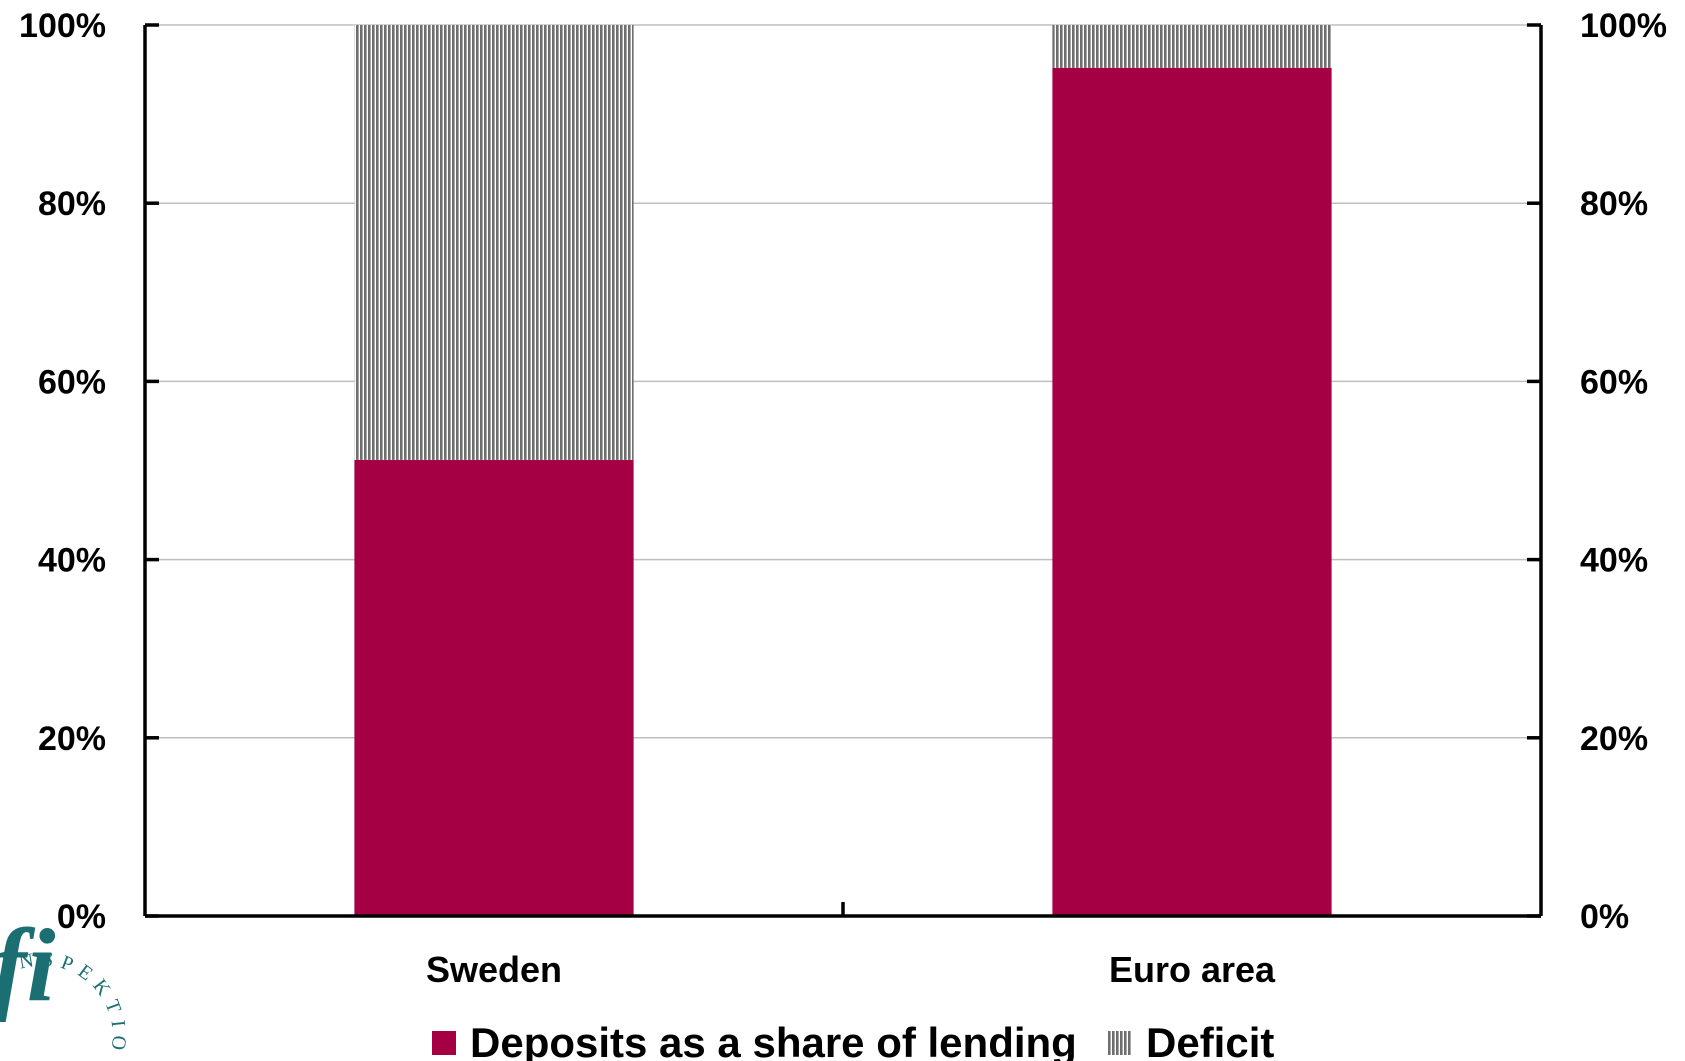  I want to click on y-tick-labels-right: 0% 20% 40% 60% 80% 100%, so click(1623, 471).